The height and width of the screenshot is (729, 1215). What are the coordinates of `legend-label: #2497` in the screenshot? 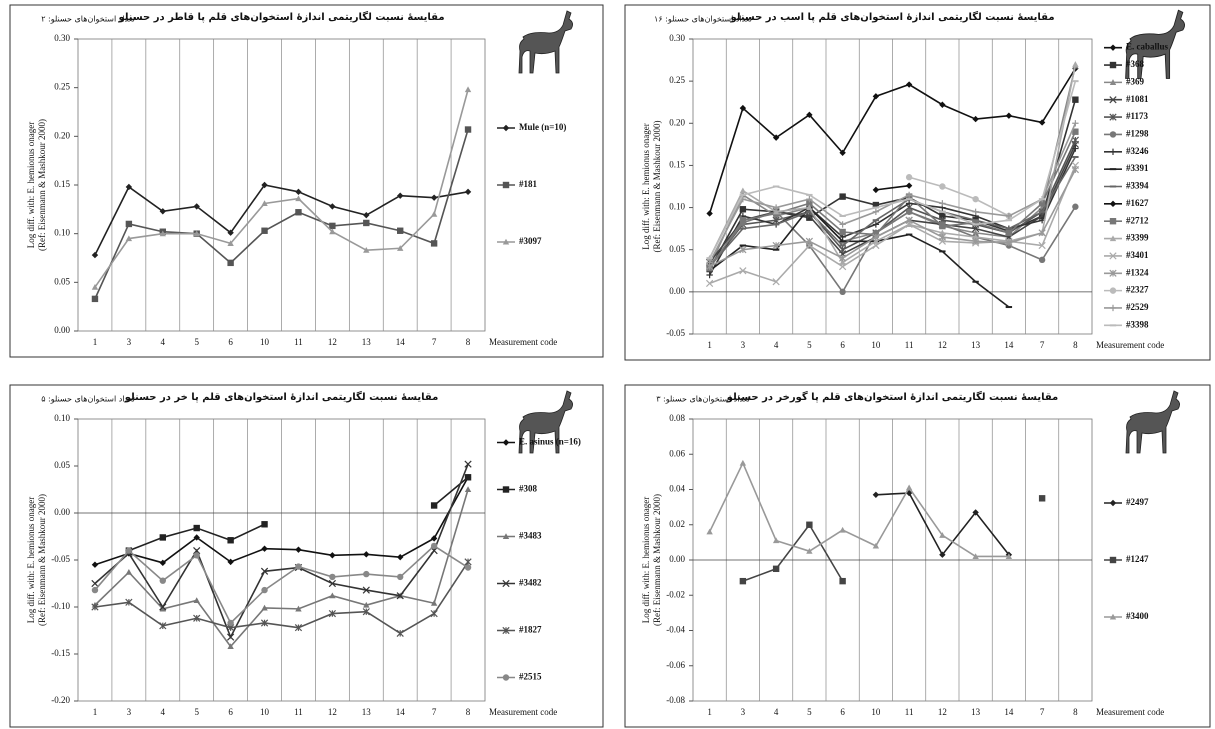 It's located at (1137, 502).